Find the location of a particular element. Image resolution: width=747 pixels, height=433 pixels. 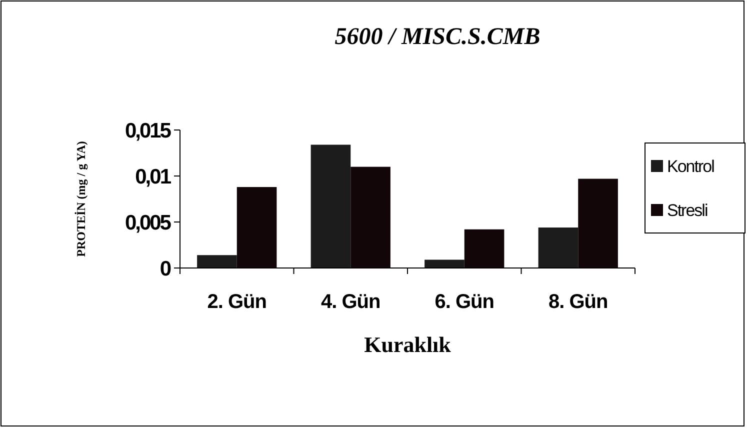

y-tick-label: 0,015 is located at coordinates (148, 130).